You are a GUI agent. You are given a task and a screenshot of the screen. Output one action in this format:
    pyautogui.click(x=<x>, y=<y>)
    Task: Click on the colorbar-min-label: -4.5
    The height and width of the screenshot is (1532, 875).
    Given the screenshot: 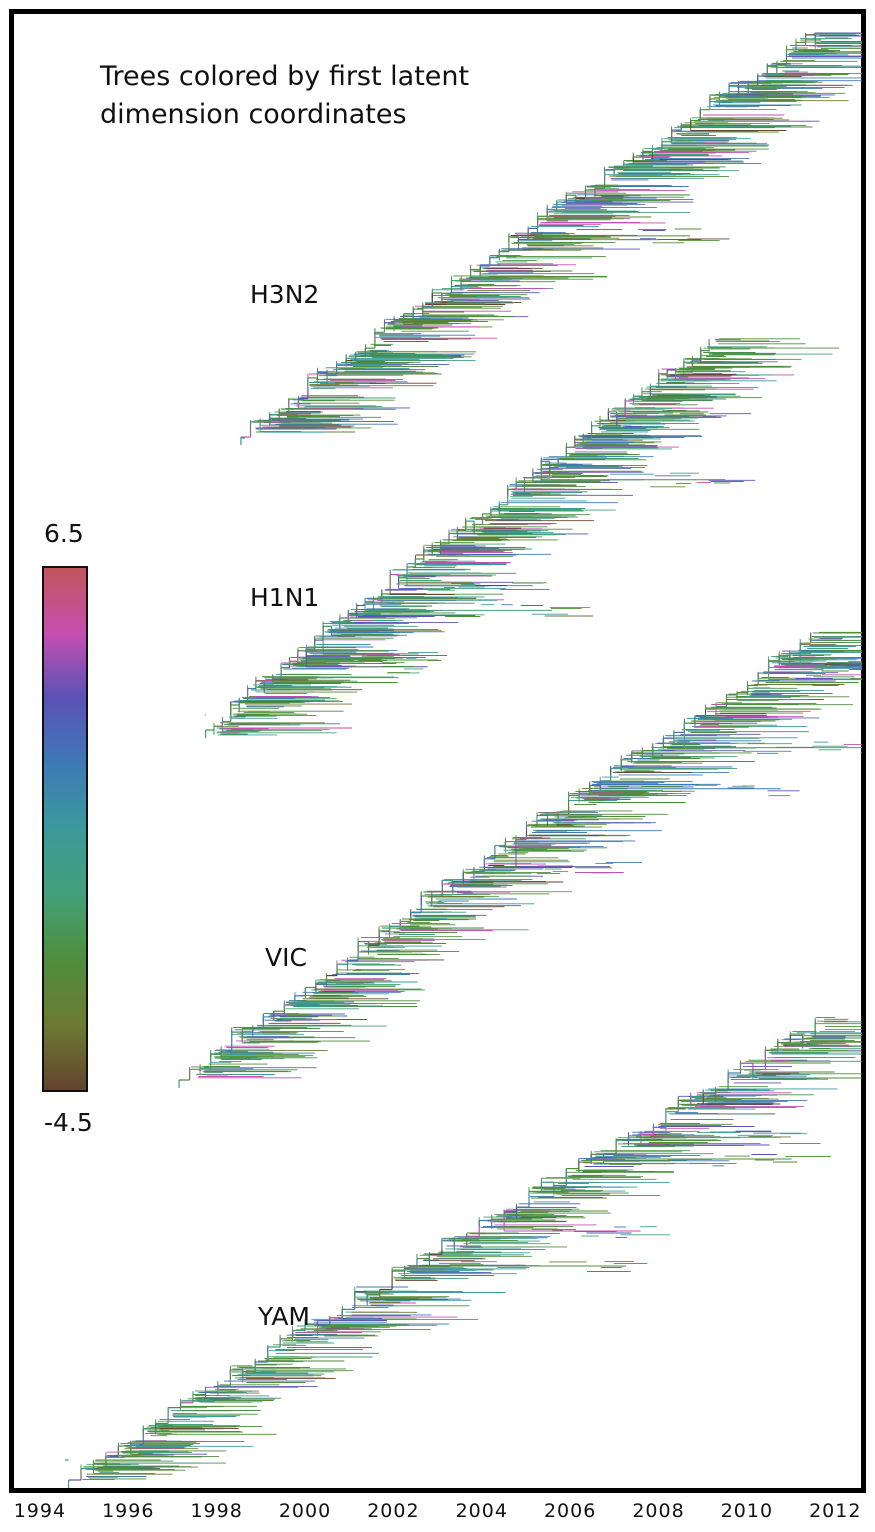 What is the action you would take?
    pyautogui.click(x=68, y=1122)
    